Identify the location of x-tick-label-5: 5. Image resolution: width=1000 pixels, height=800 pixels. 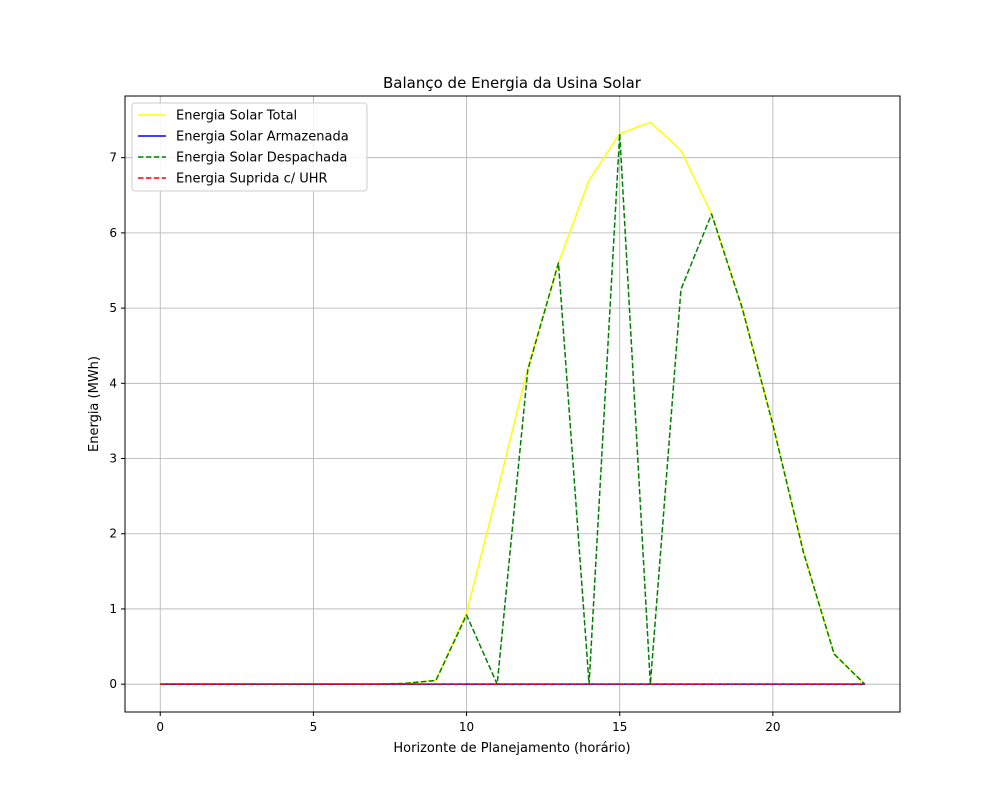
(314, 727).